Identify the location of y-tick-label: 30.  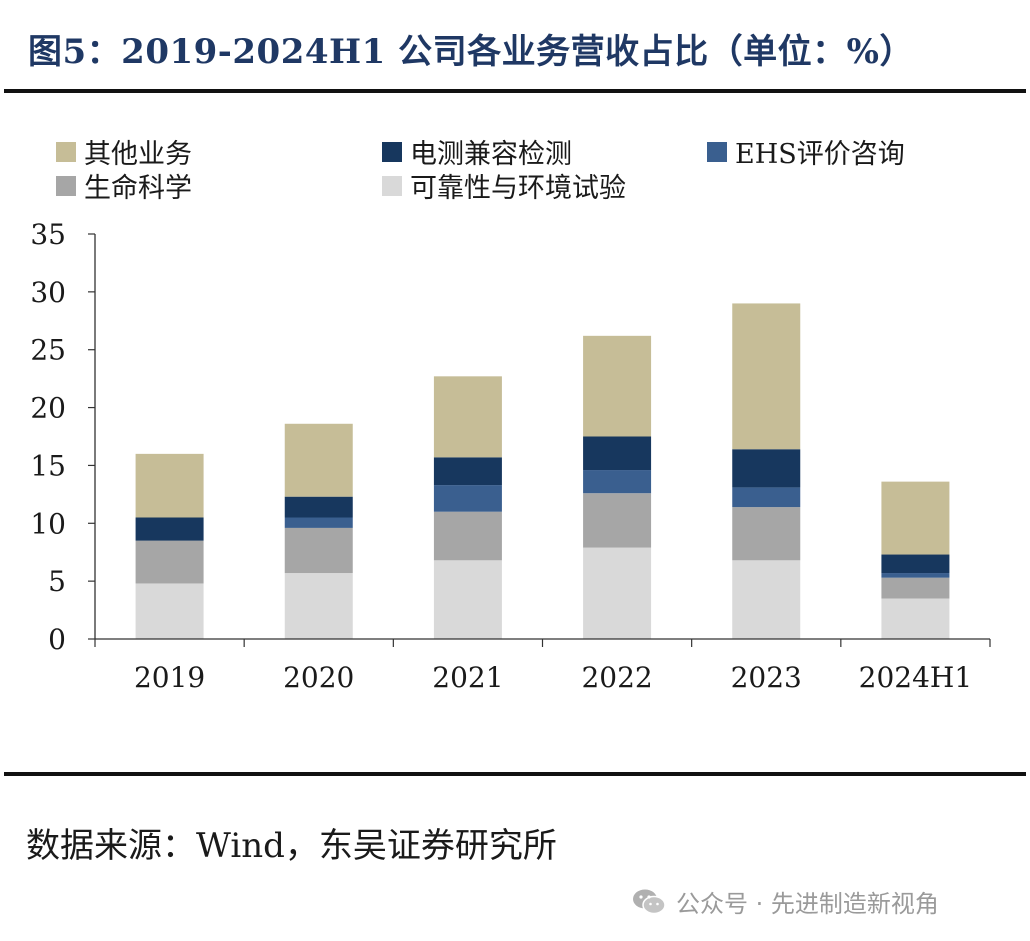
(48, 292).